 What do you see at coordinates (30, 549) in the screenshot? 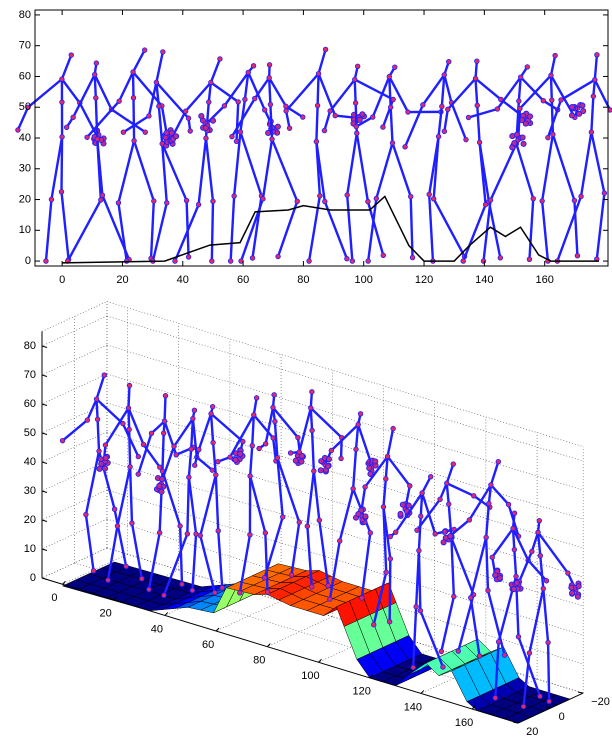
I see `z-tick-label: 10` at bounding box center [30, 549].